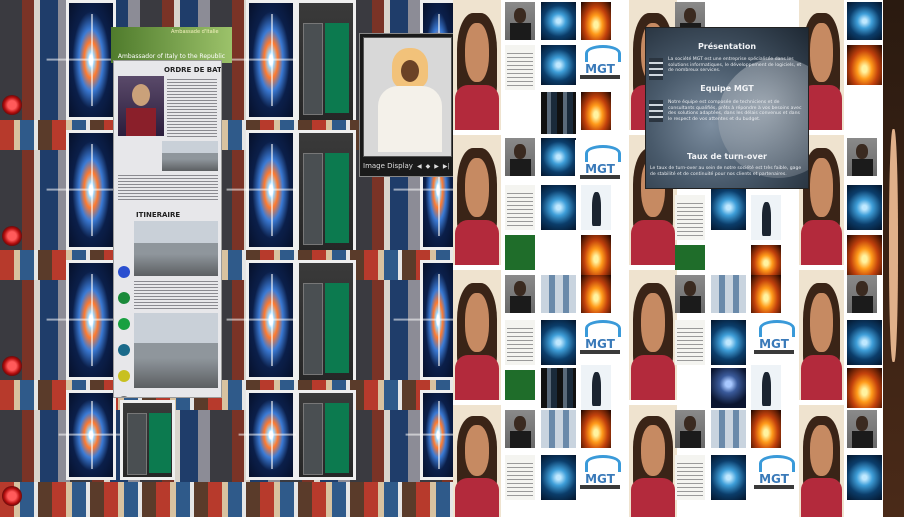  I want to click on video-player: Image Display ◀ ◆ ▶ ▶|, so click(406, 105).